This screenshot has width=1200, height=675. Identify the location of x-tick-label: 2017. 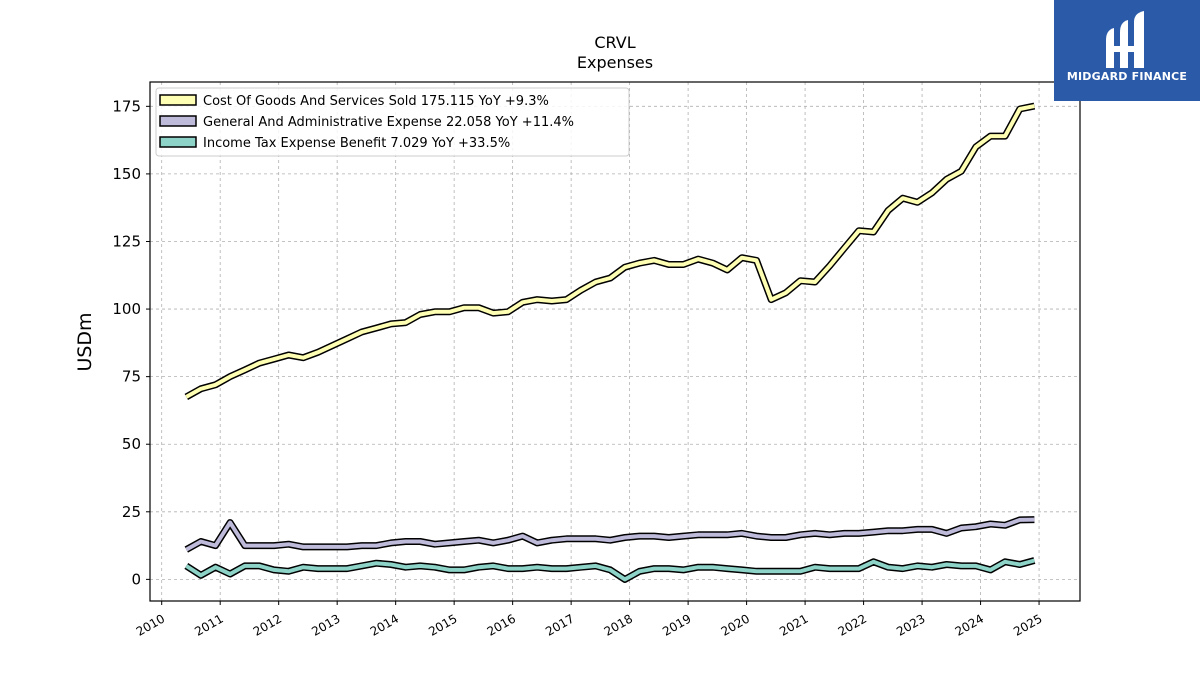
(559, 624).